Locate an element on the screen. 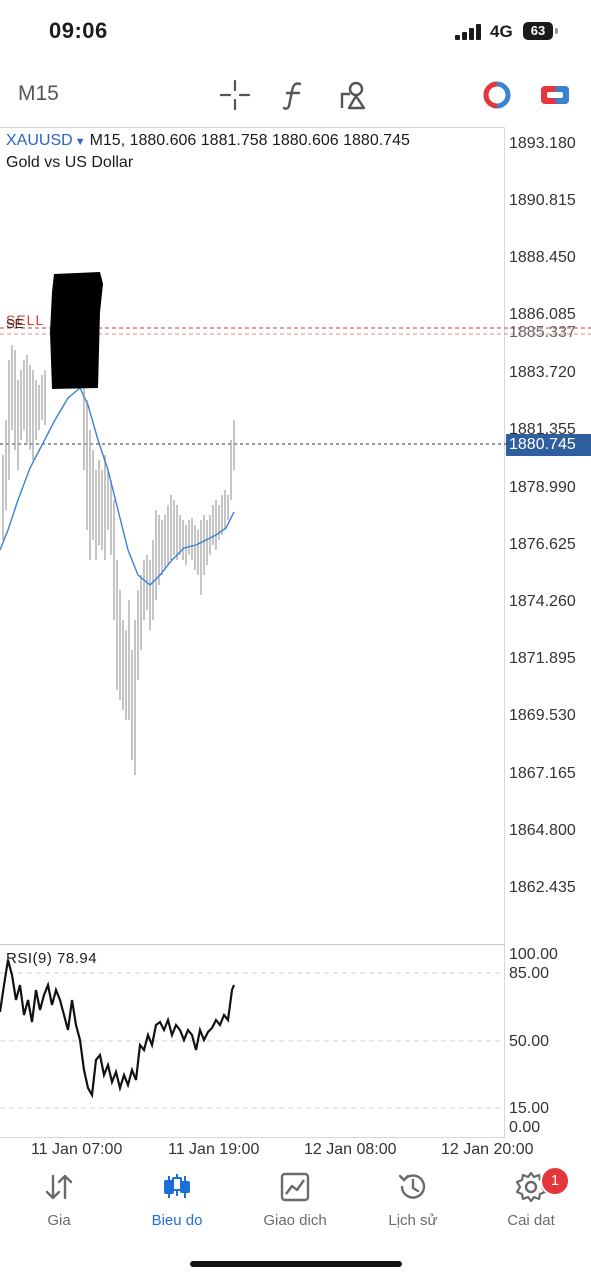 This screenshot has height=1280, width=591. status-time: 09:06 is located at coordinates (78, 30).